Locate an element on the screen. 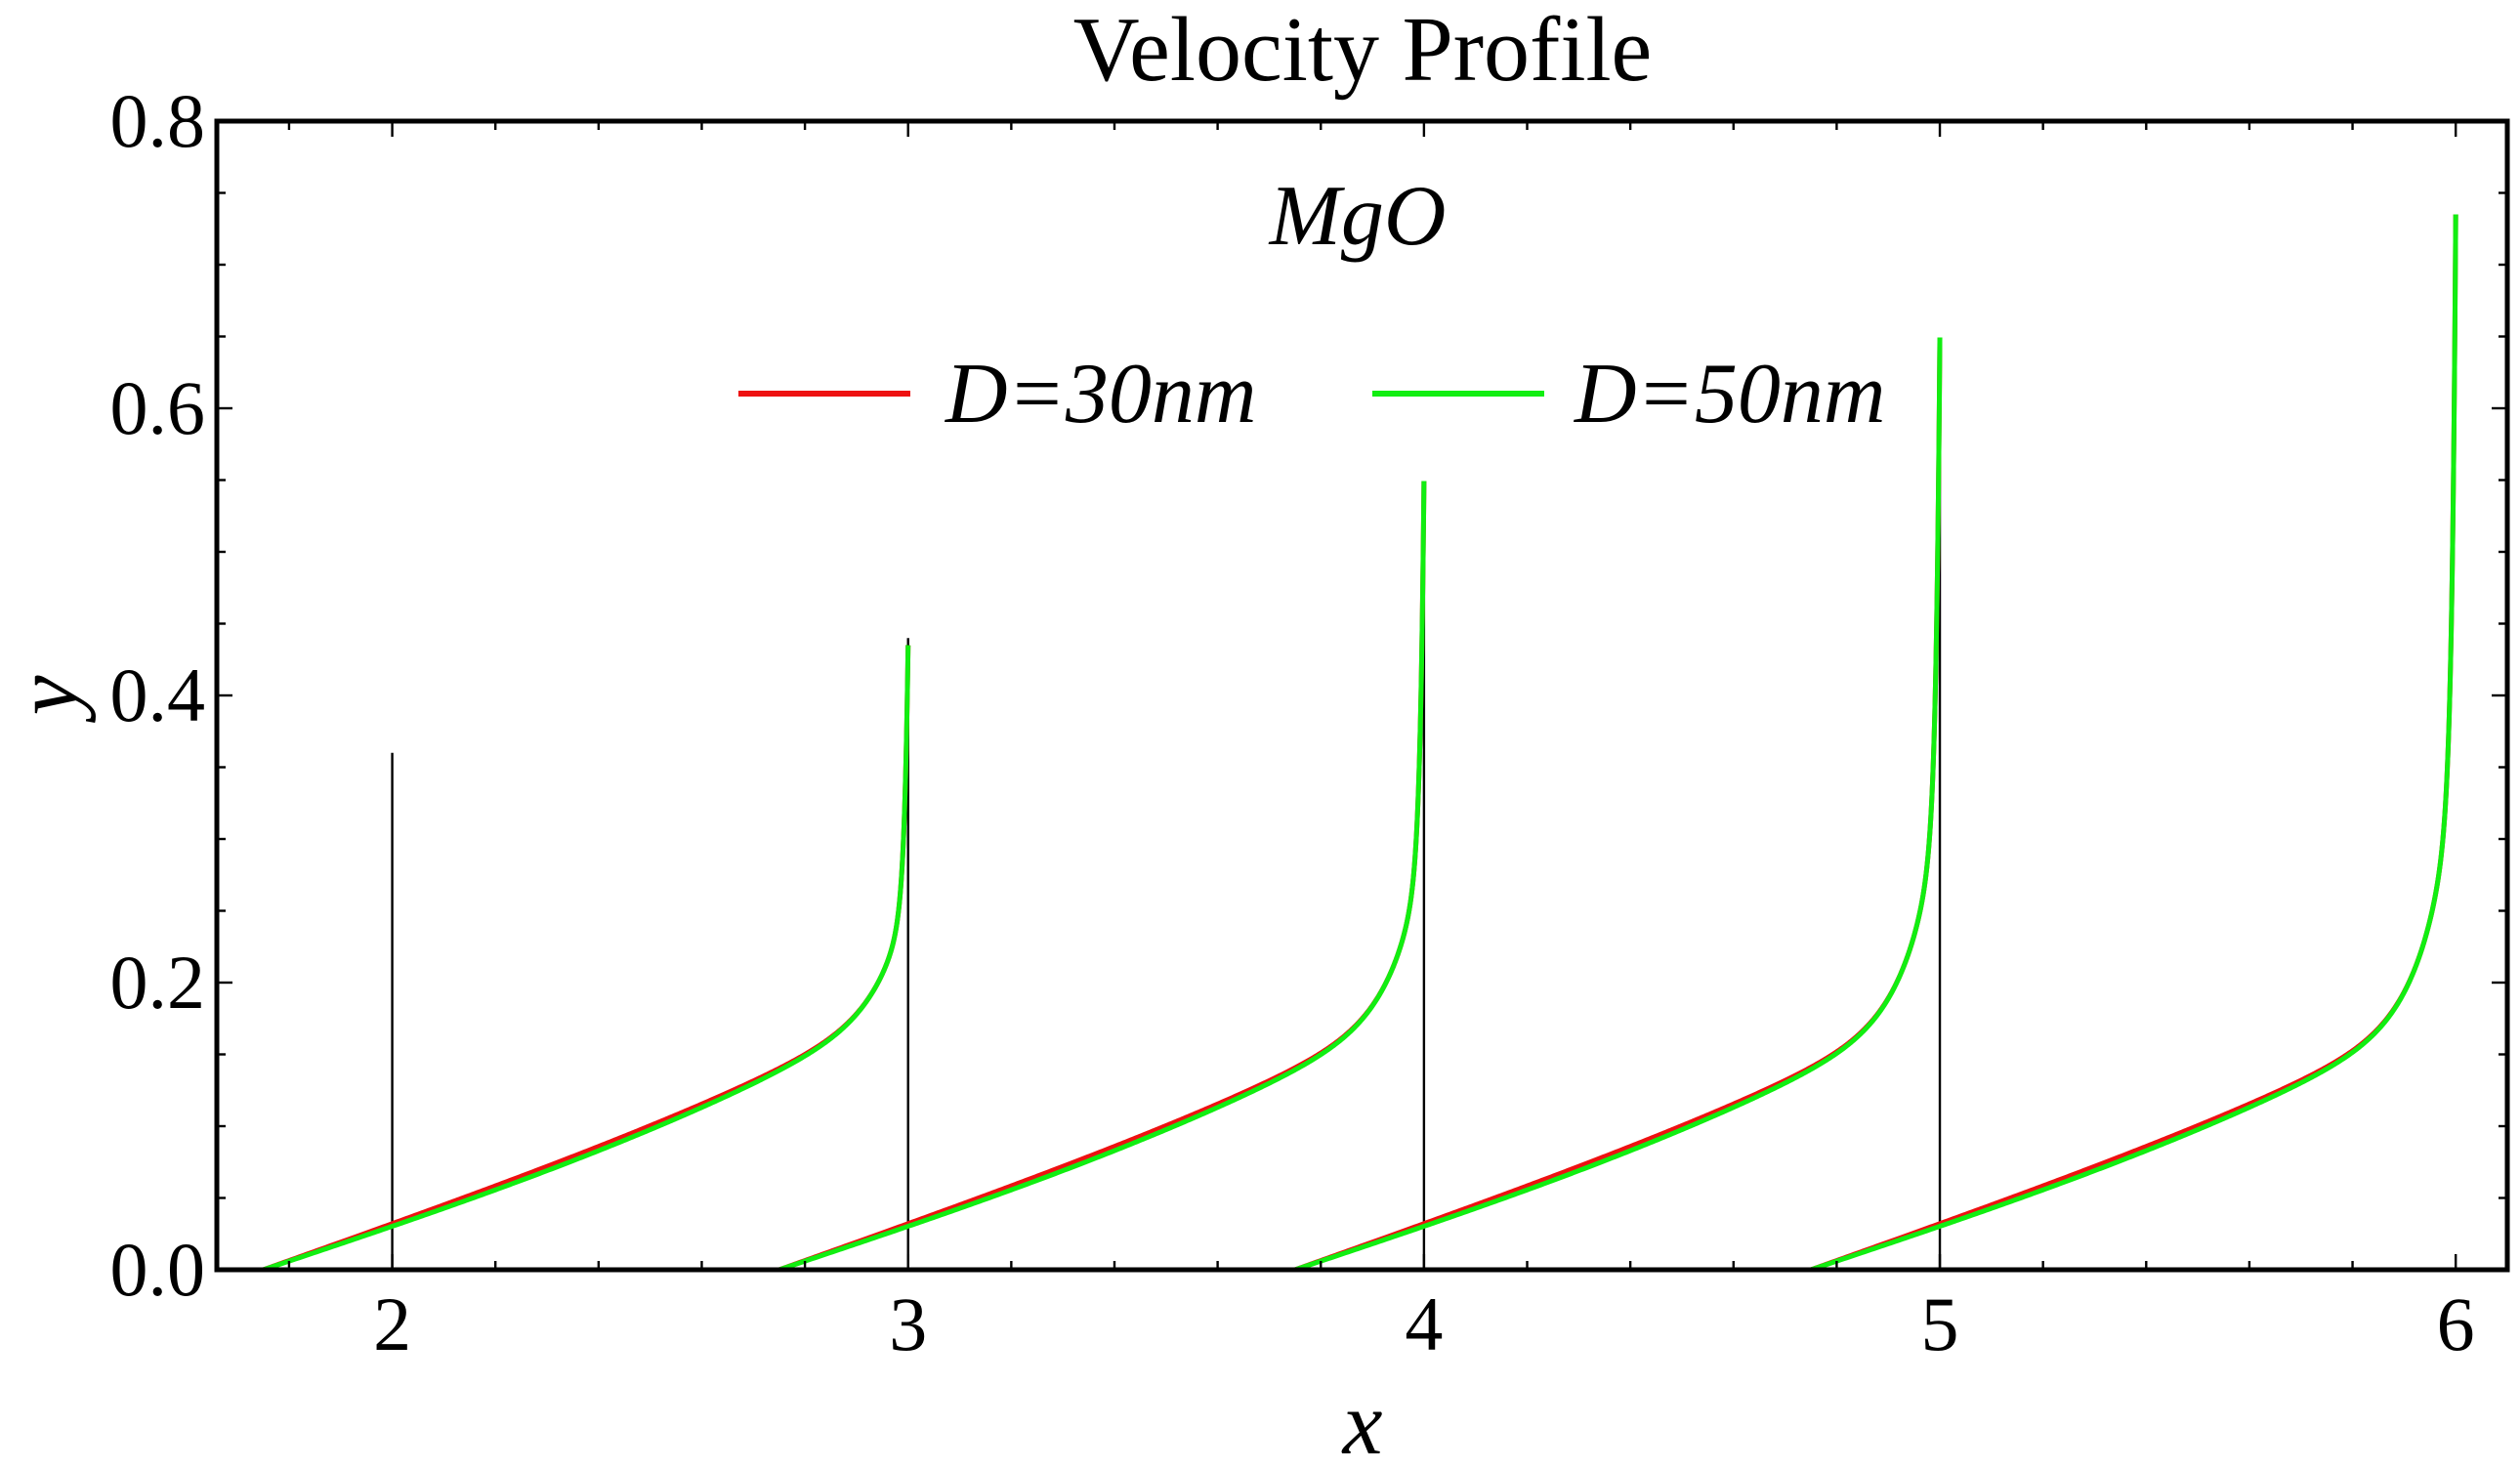 The width and height of the screenshot is (2520, 1469). y-tick-label: 0.8 is located at coordinates (158, 121).